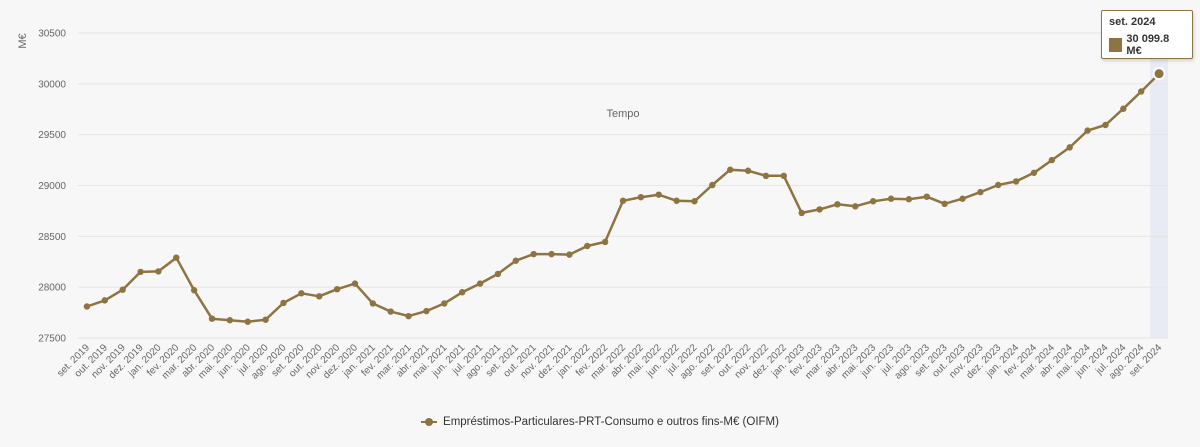  Describe the element at coordinates (1159, 180) in the screenshot. I see `hover-highlight-band` at that location.